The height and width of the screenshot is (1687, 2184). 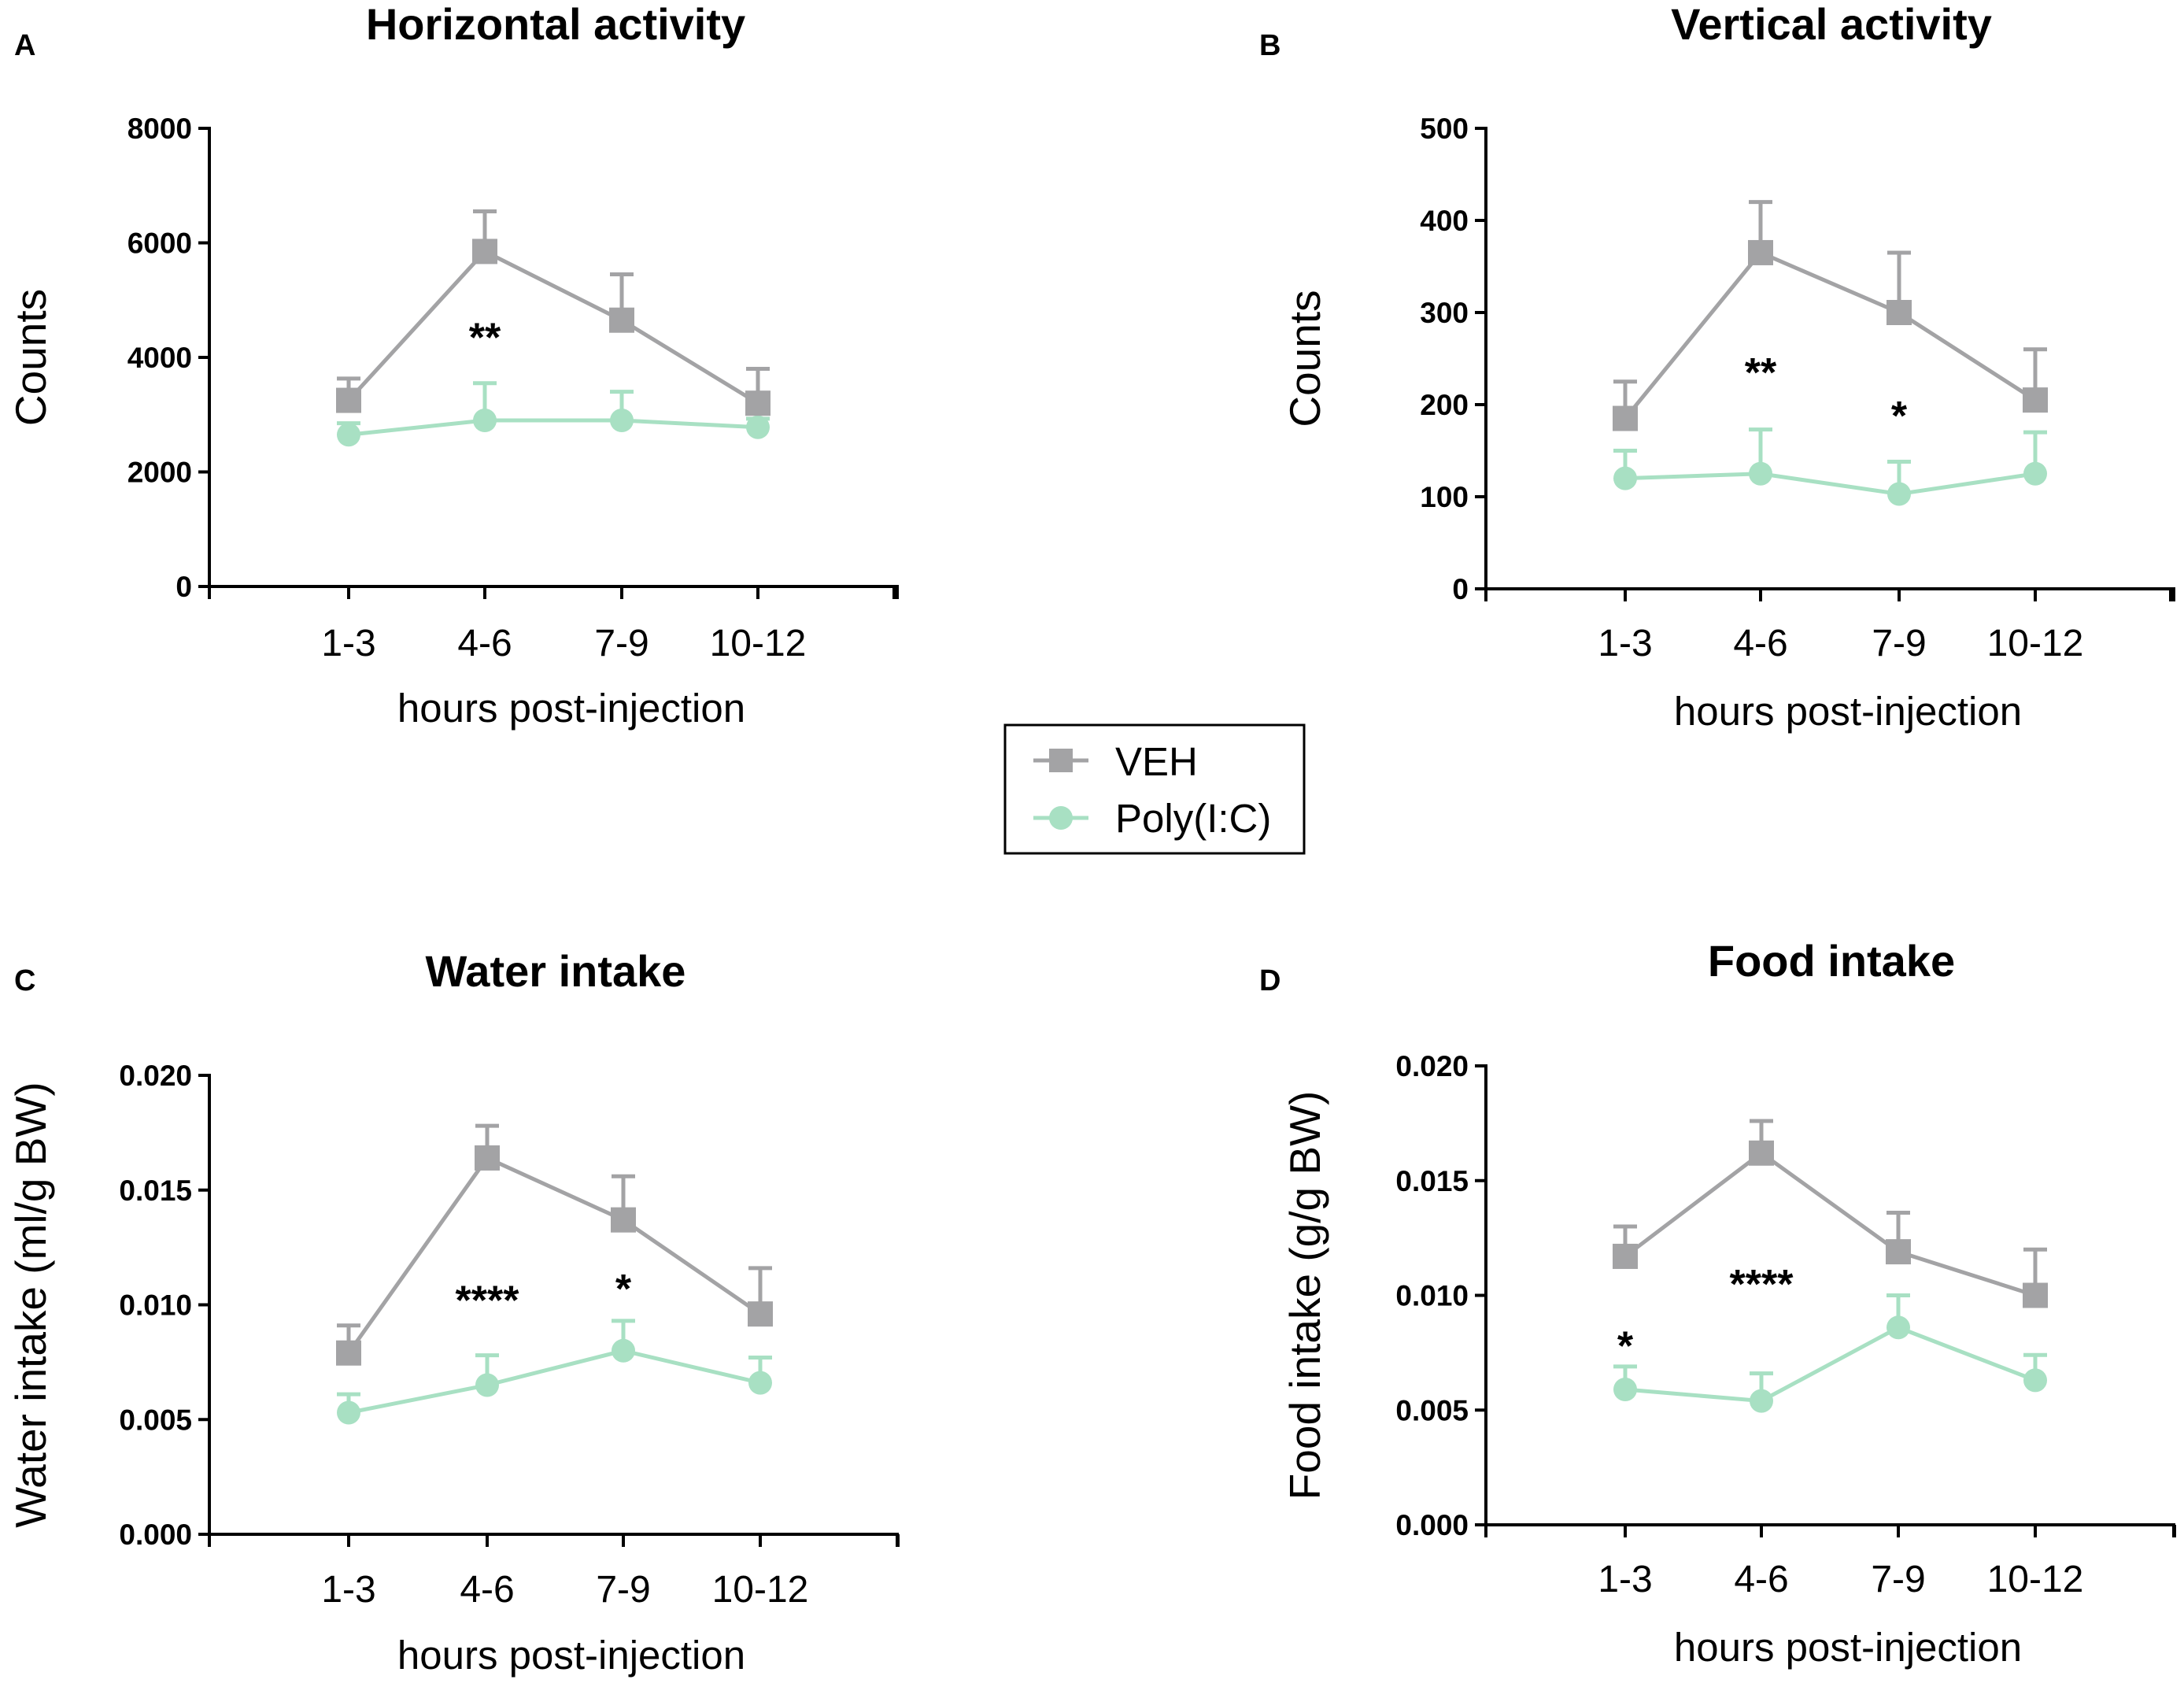 I want to click on panel-c-xtick-label: 4-6, so click(x=487, y=1590).